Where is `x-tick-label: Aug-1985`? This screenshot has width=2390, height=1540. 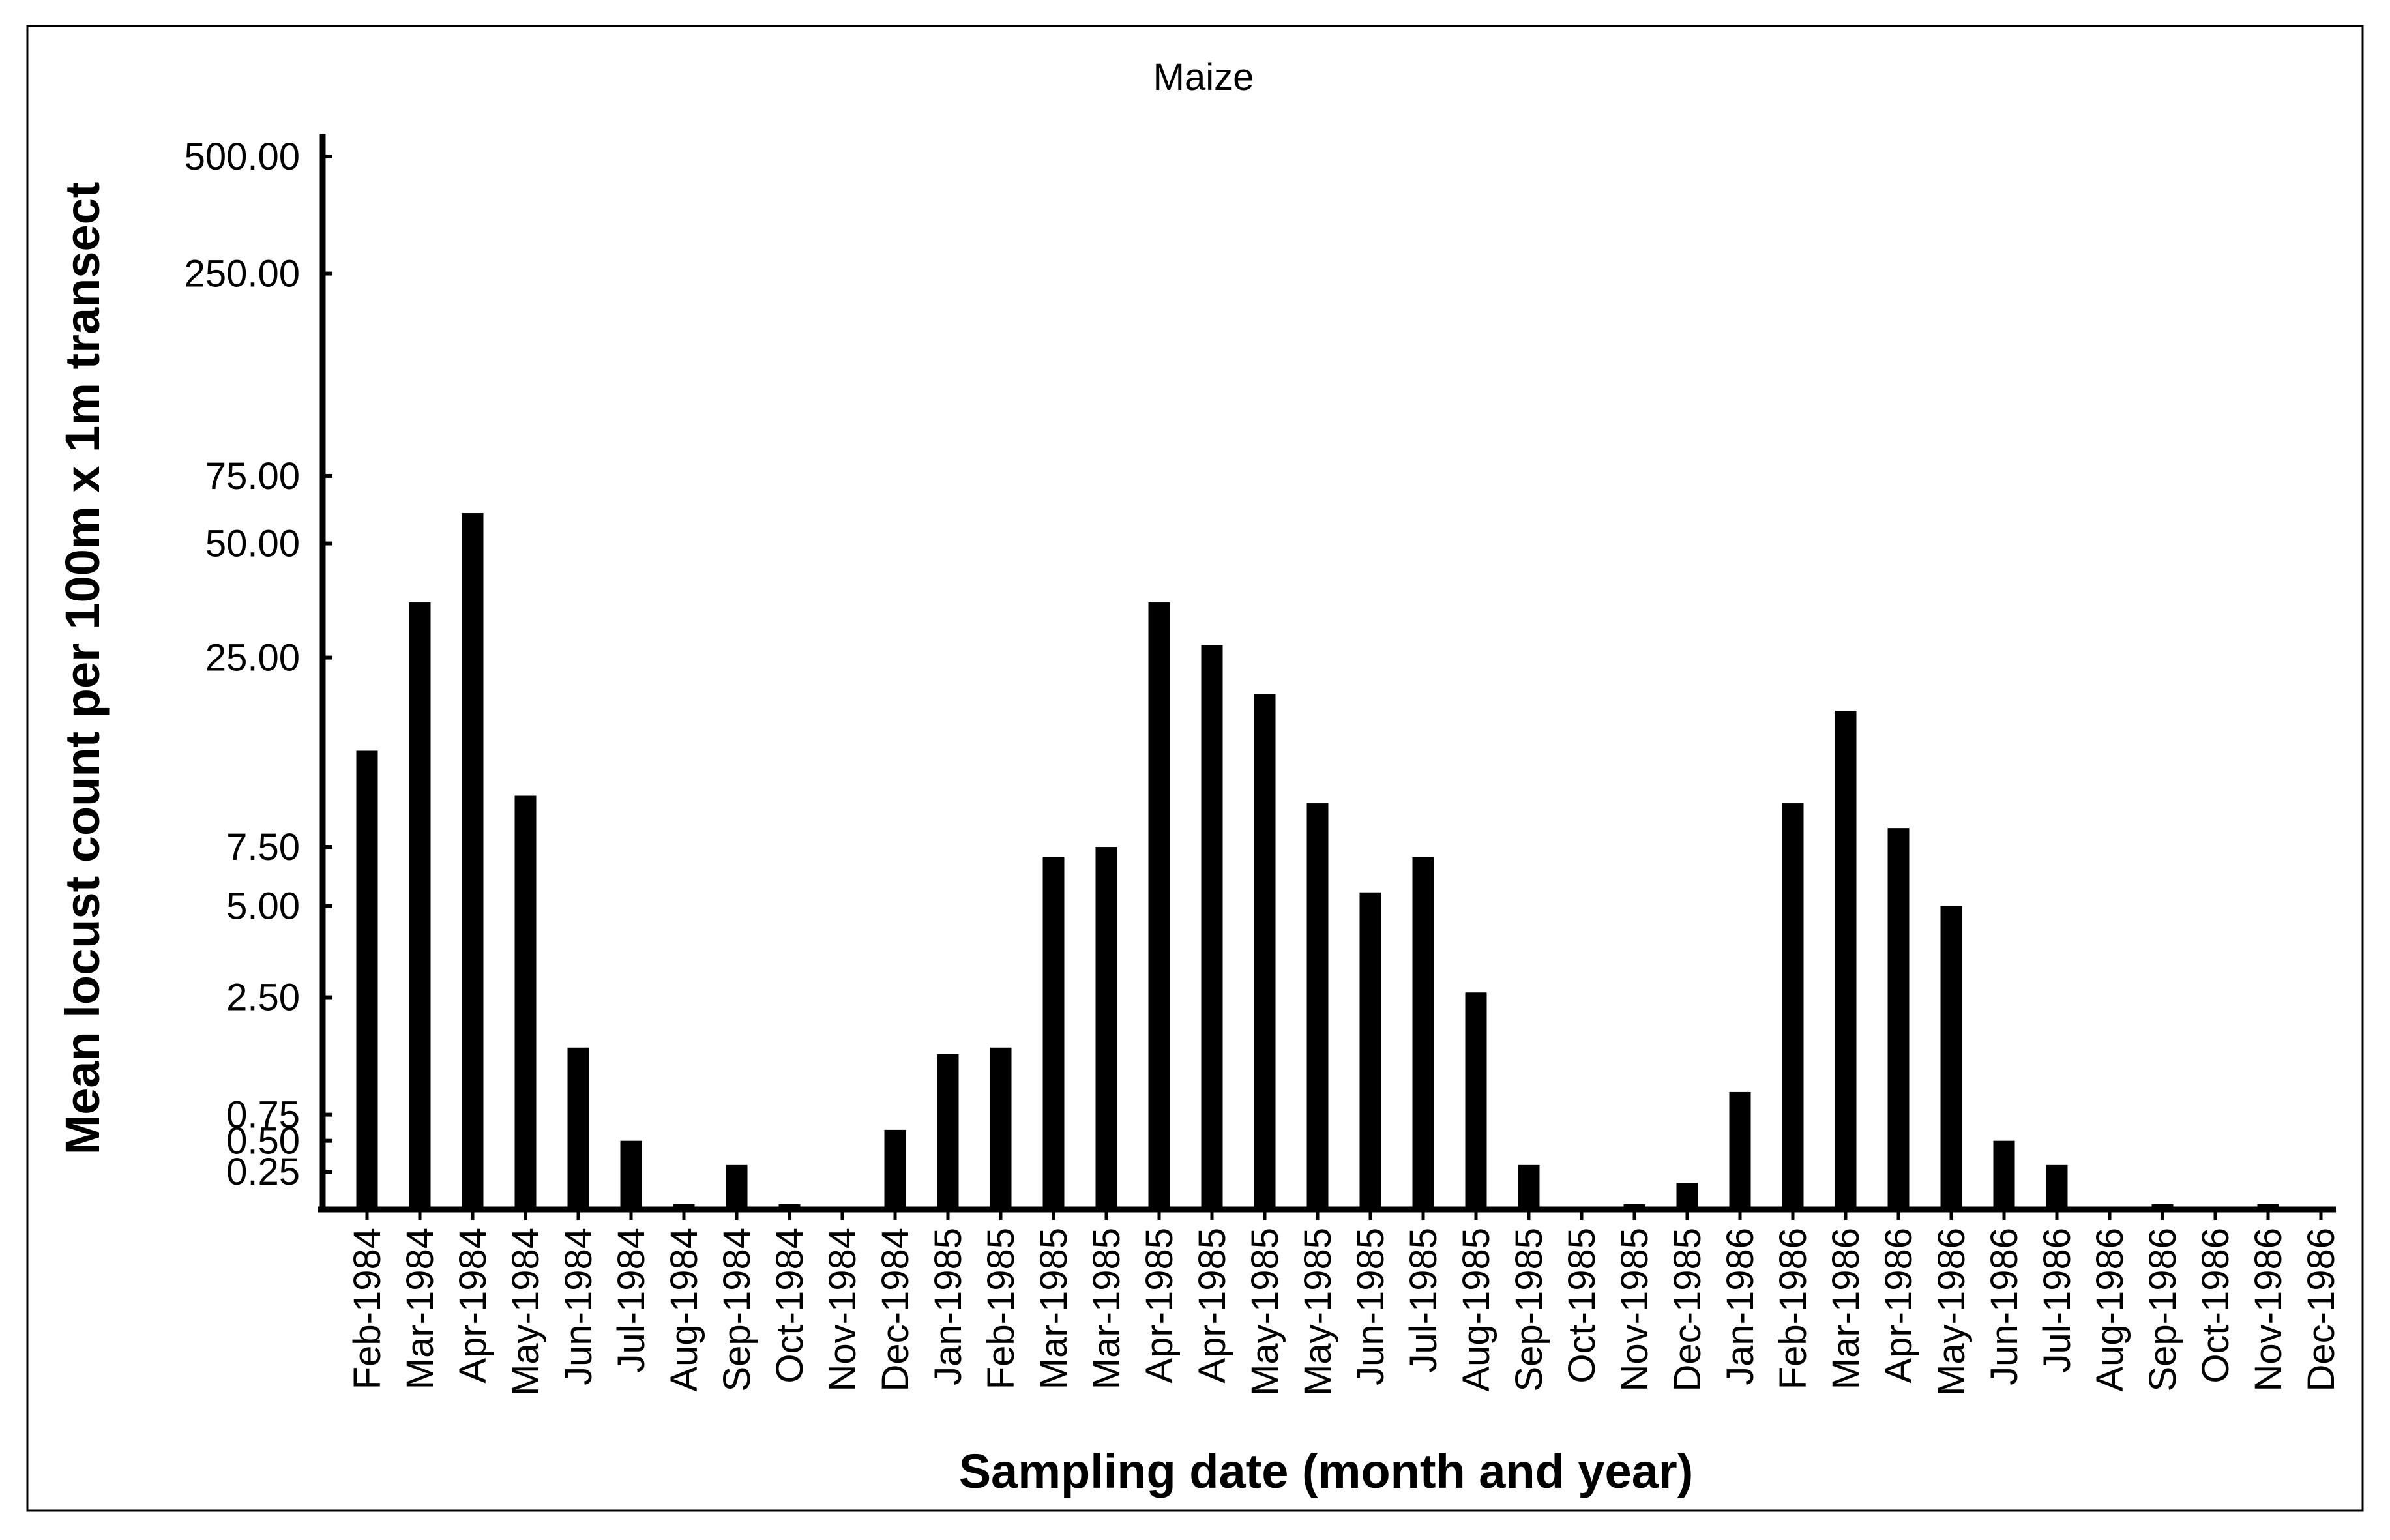 x-tick-label: Aug-1985 is located at coordinates (1476, 1310).